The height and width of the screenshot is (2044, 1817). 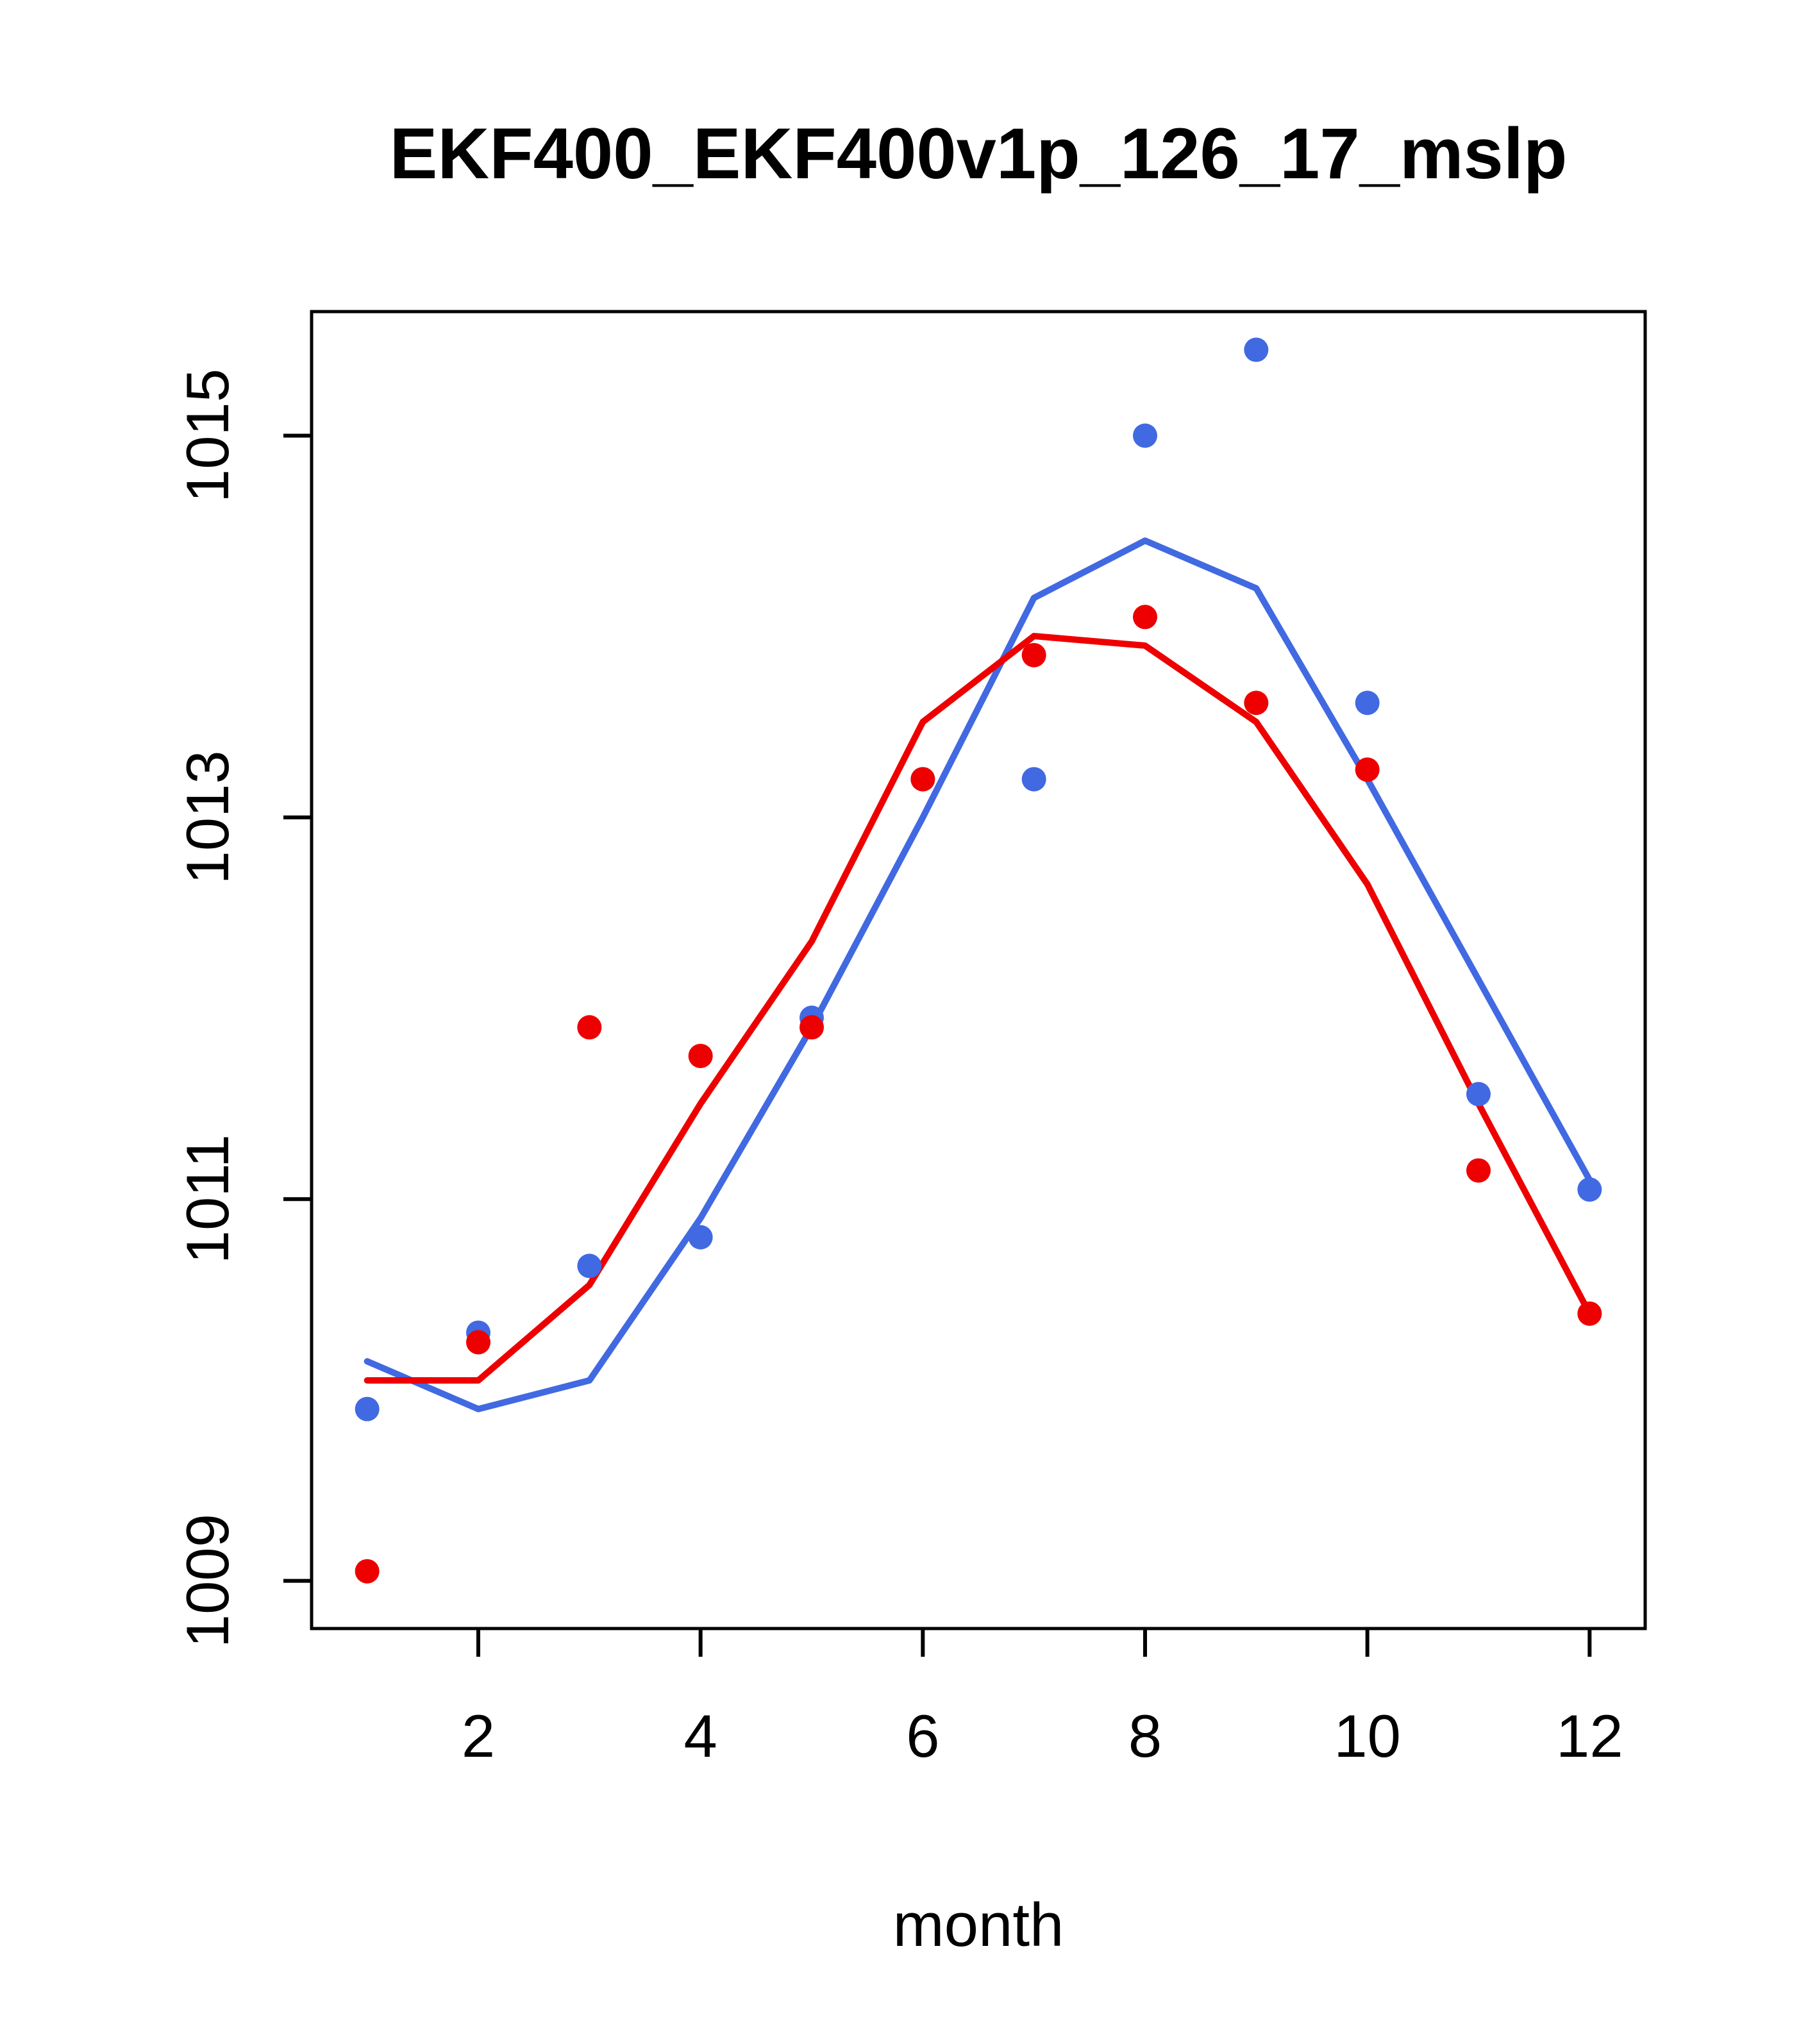 What do you see at coordinates (208, 1581) in the screenshot?
I see `y-tick-label: 1009` at bounding box center [208, 1581].